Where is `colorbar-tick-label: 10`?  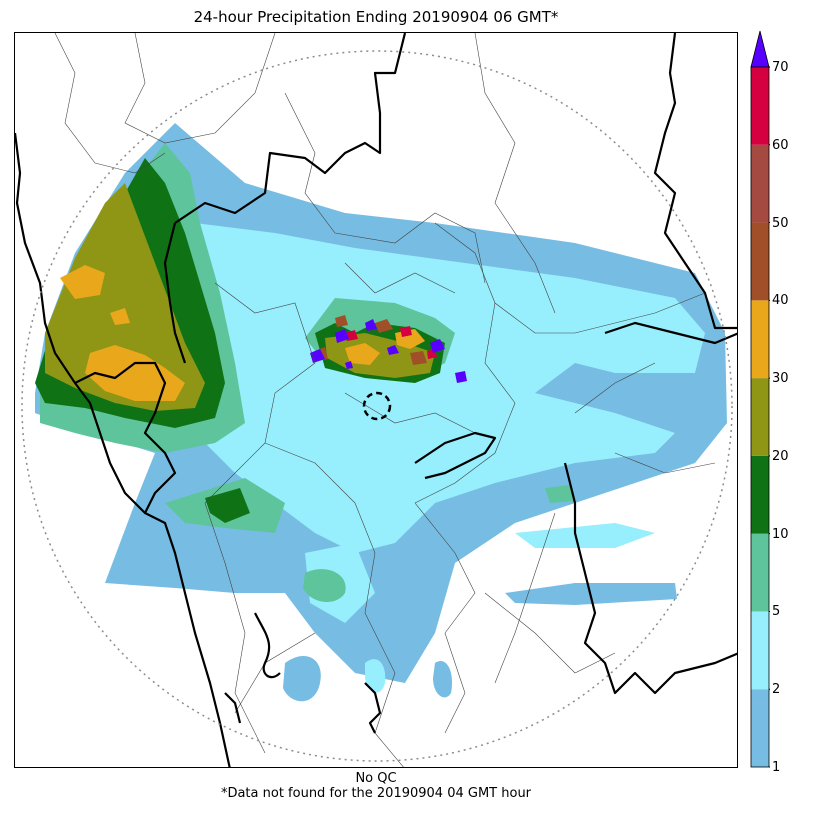
colorbar-tick-label: 10 is located at coordinates (780, 534).